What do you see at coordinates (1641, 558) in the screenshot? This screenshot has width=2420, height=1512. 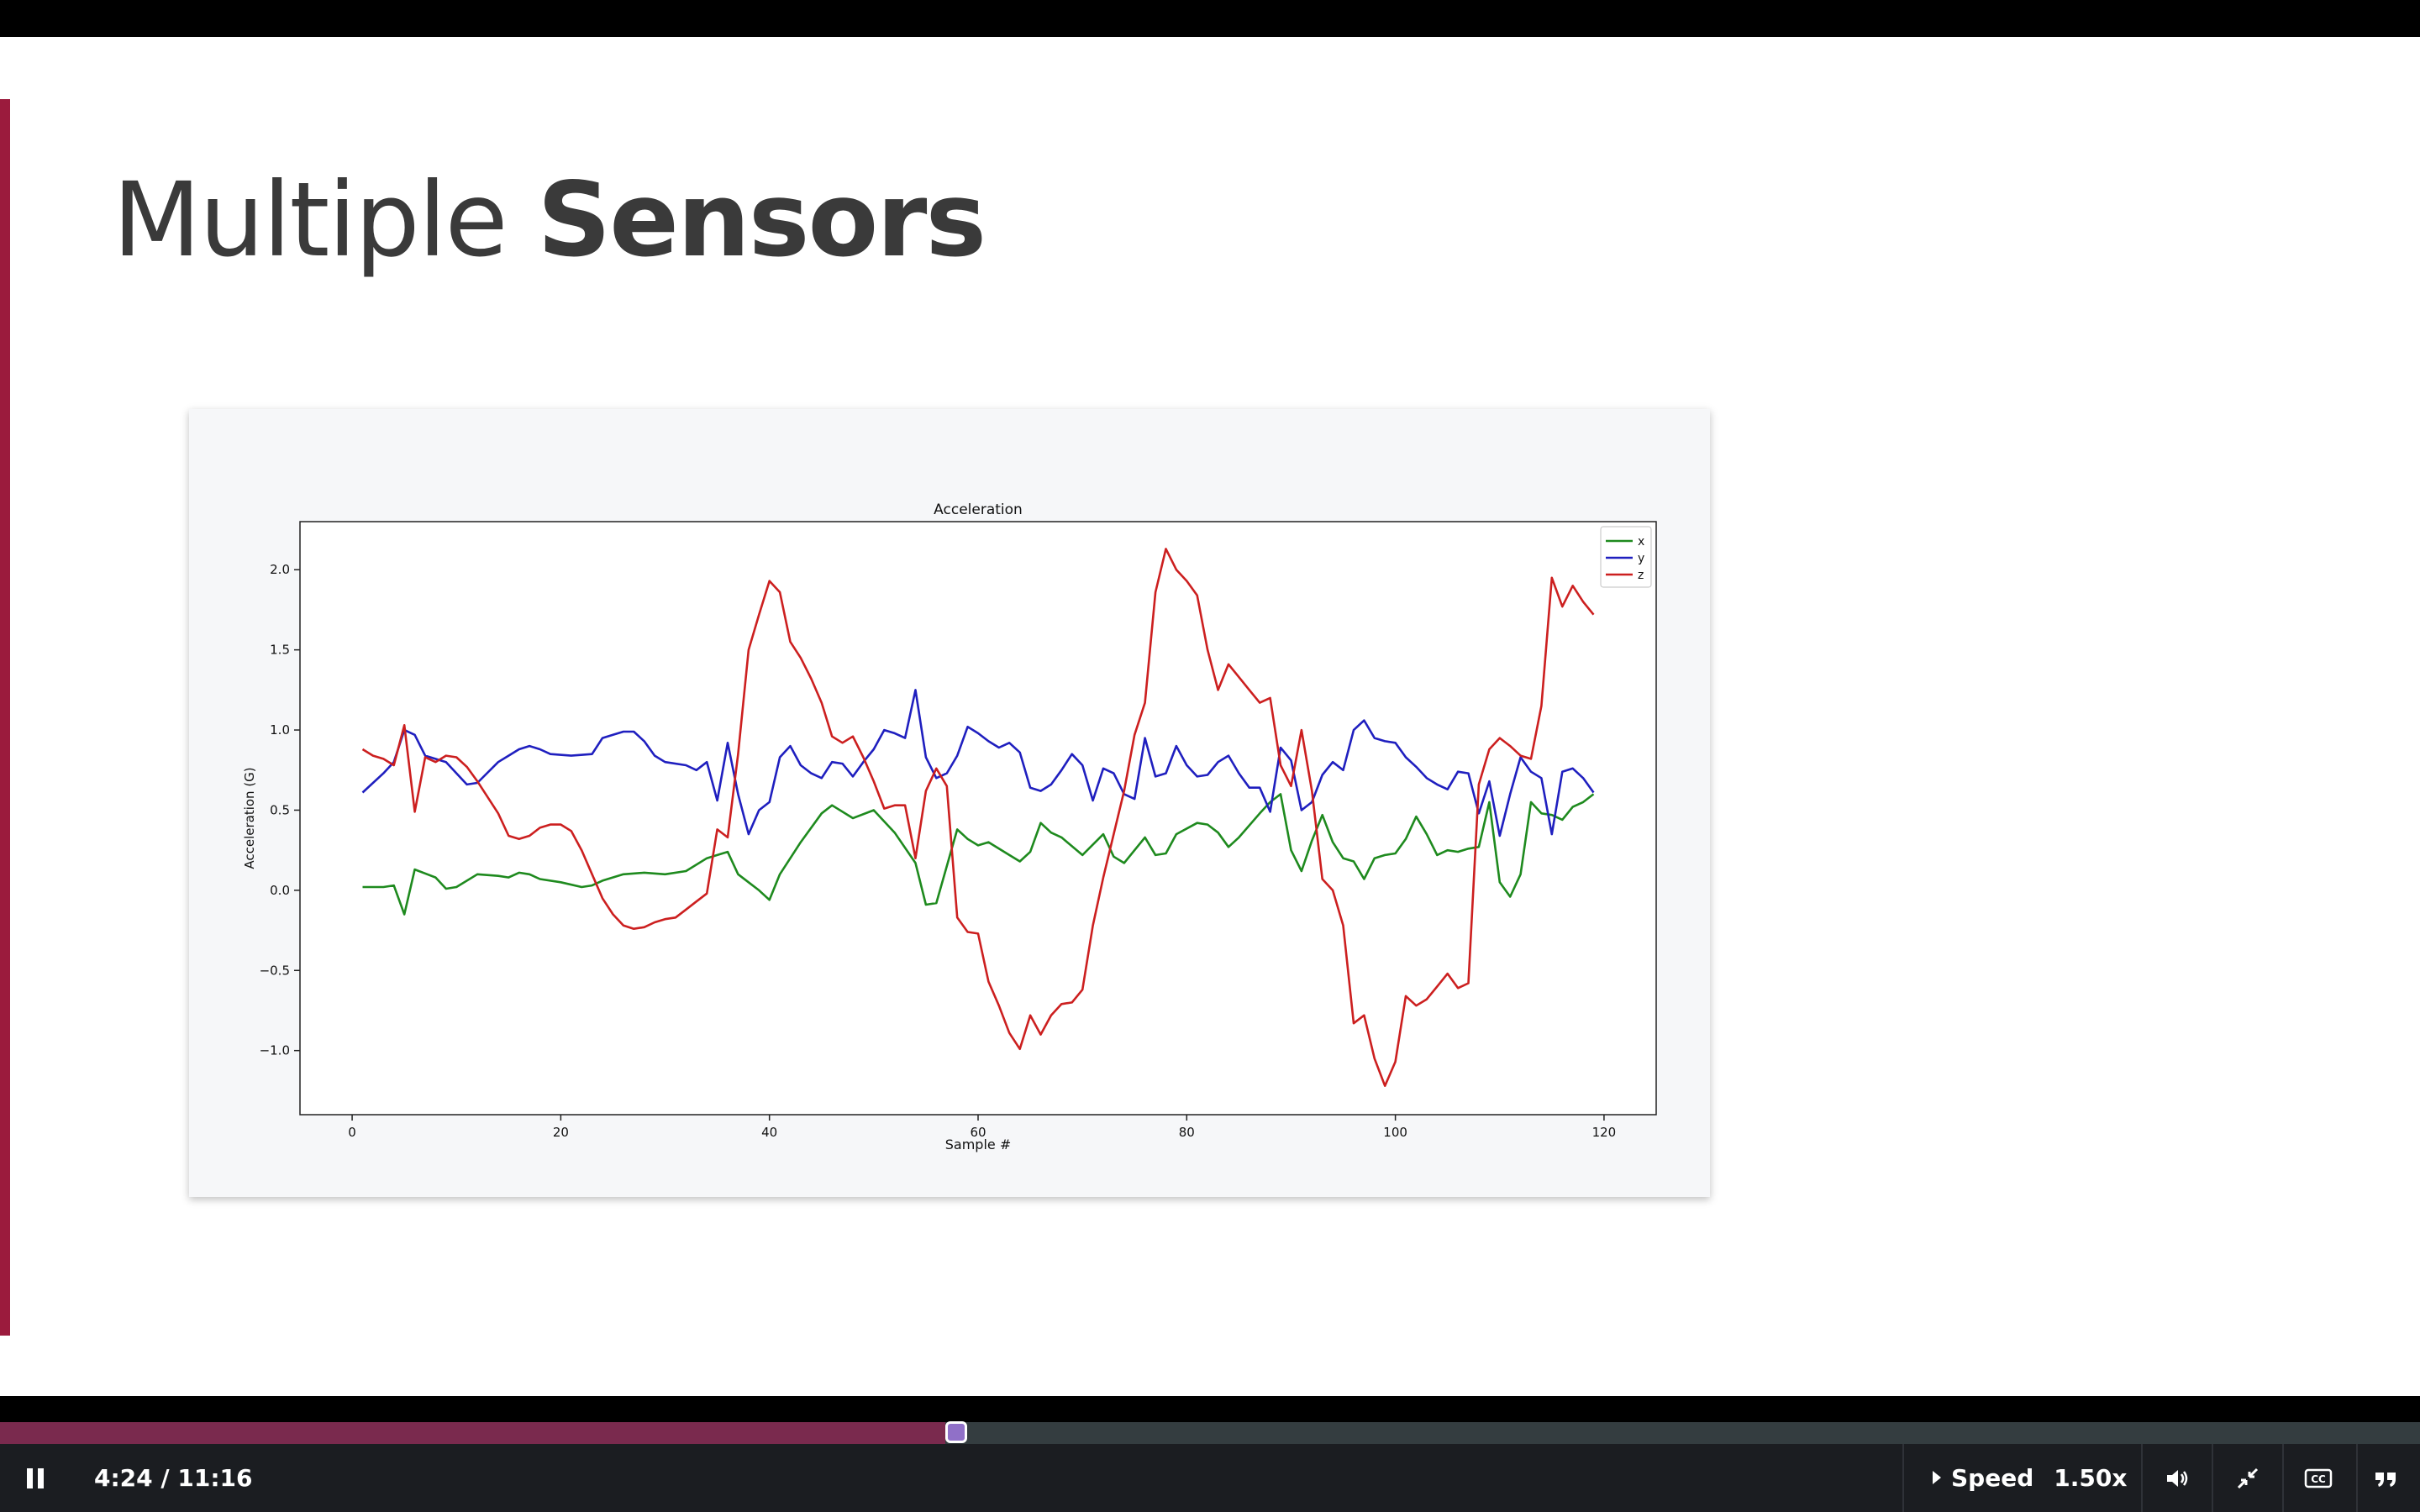 I see `legend-label-y: y` at bounding box center [1641, 558].